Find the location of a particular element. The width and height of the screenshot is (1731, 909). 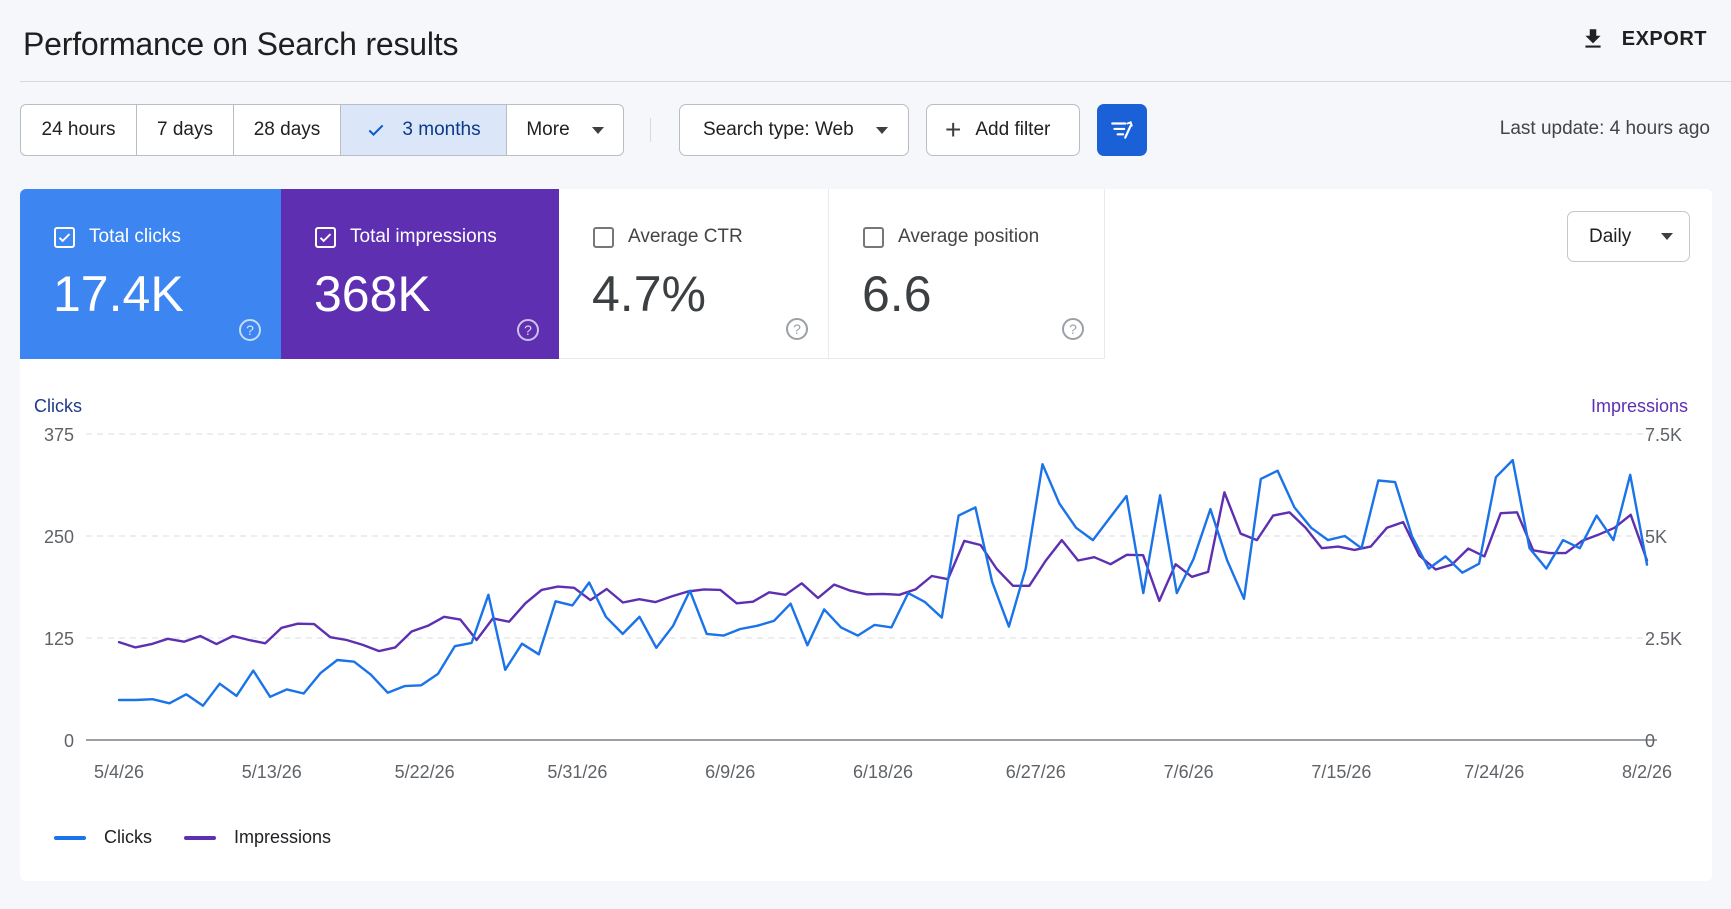

export-label: EXPORT is located at coordinates (1664, 38).